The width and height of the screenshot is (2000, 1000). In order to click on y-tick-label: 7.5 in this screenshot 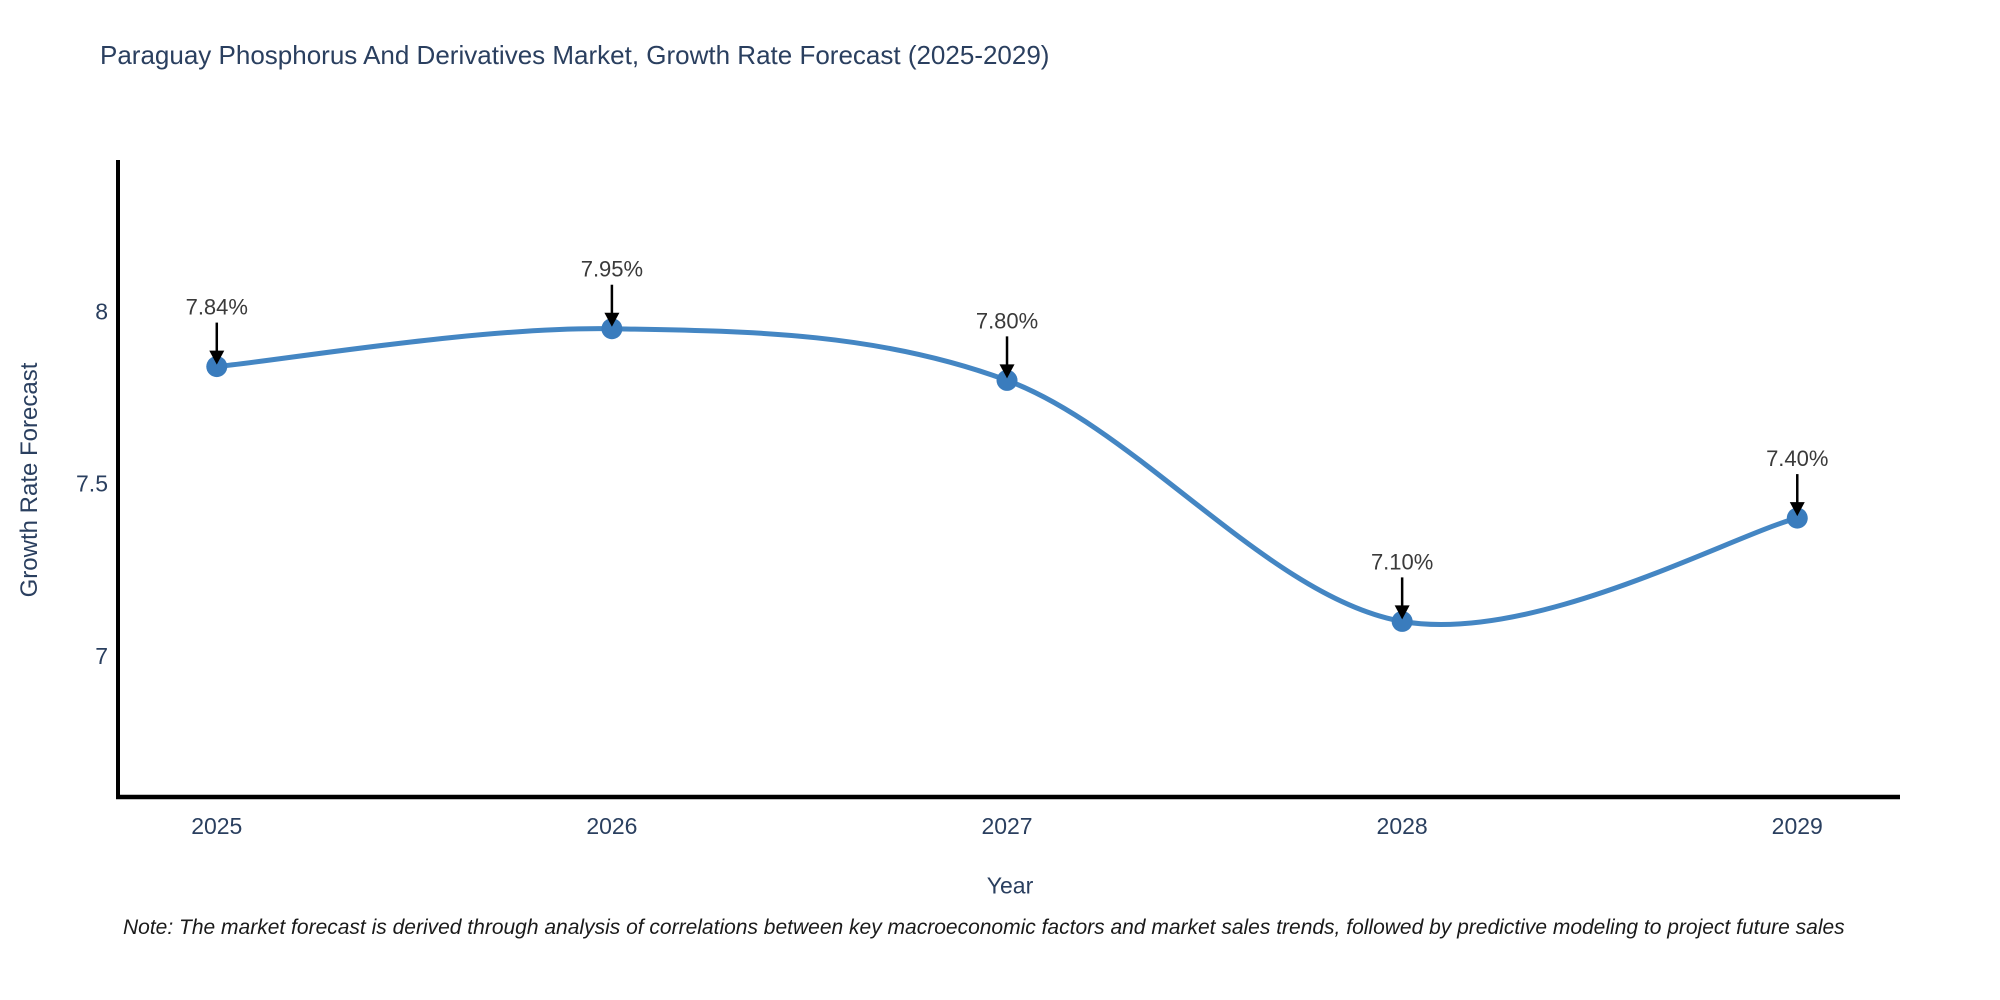, I will do `click(92, 484)`.